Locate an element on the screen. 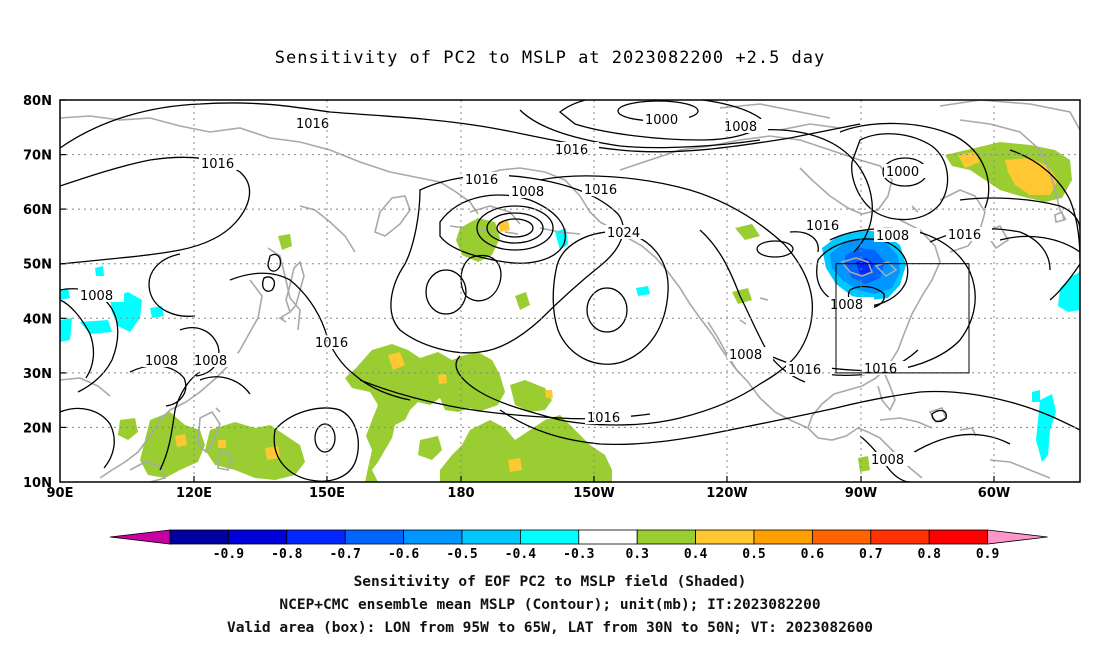 This screenshot has width=1100, height=650. valid-area-box is located at coordinates (902, 318).